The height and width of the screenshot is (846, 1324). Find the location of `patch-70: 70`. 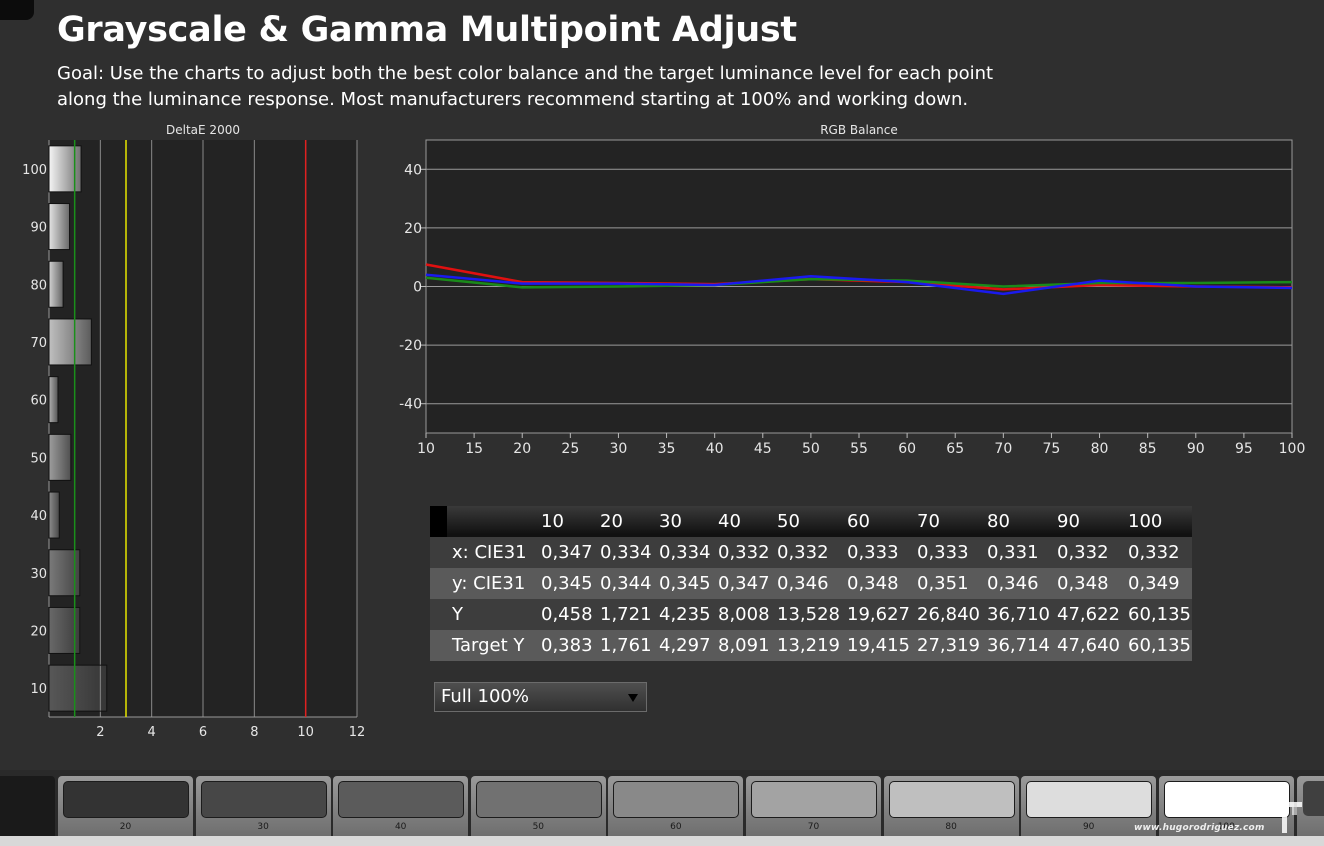

patch-70: 70 is located at coordinates (813, 806).